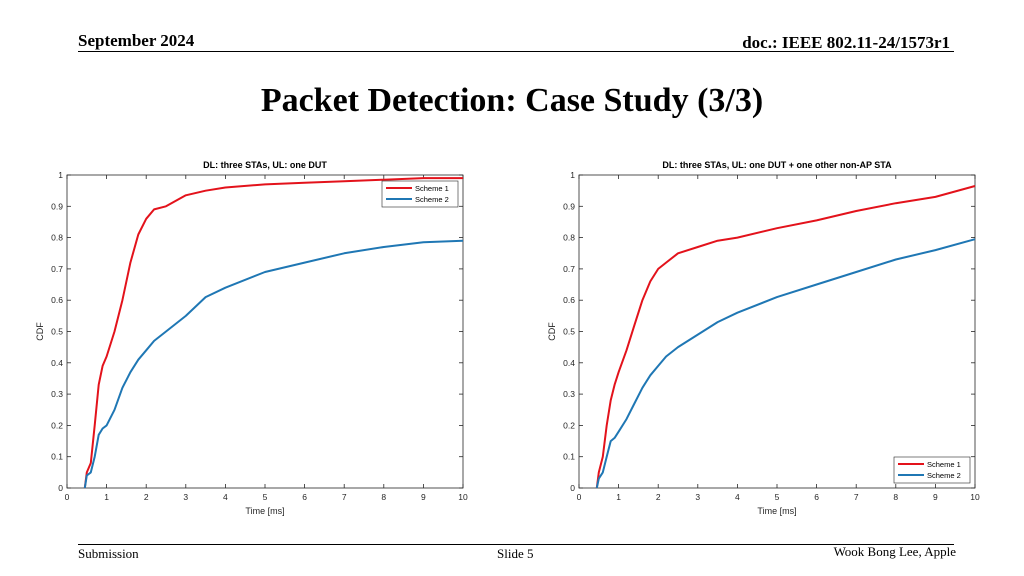 Image resolution: width=1024 pixels, height=576 pixels. What do you see at coordinates (516, 51) in the screenshot?
I see `header-rule` at bounding box center [516, 51].